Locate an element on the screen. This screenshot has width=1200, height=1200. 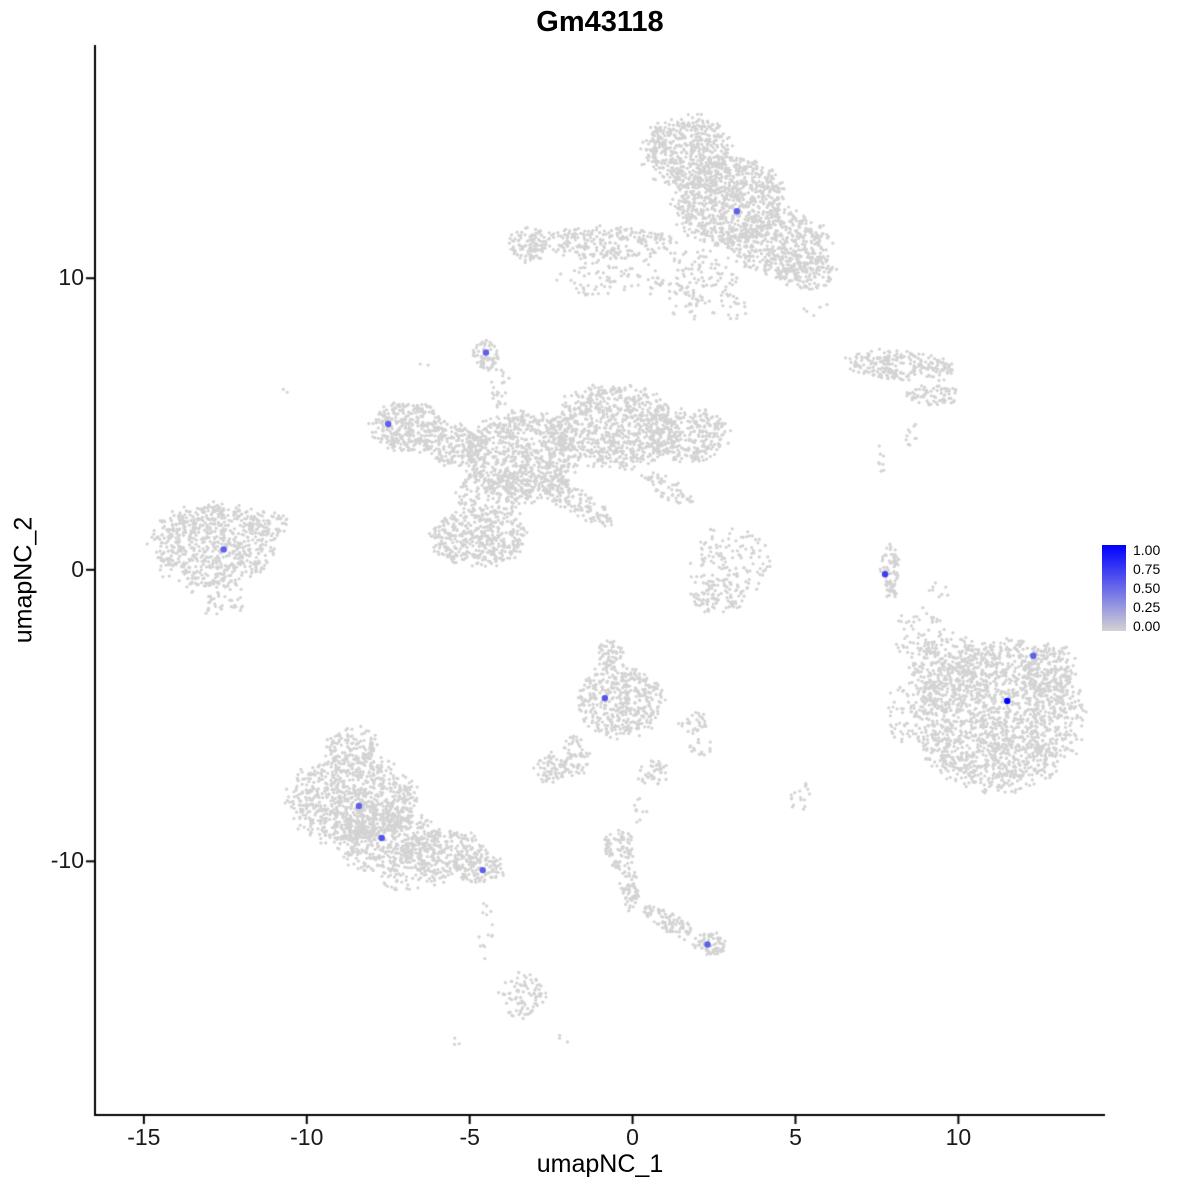
y-tick-label: -10 is located at coordinates (67, 860).